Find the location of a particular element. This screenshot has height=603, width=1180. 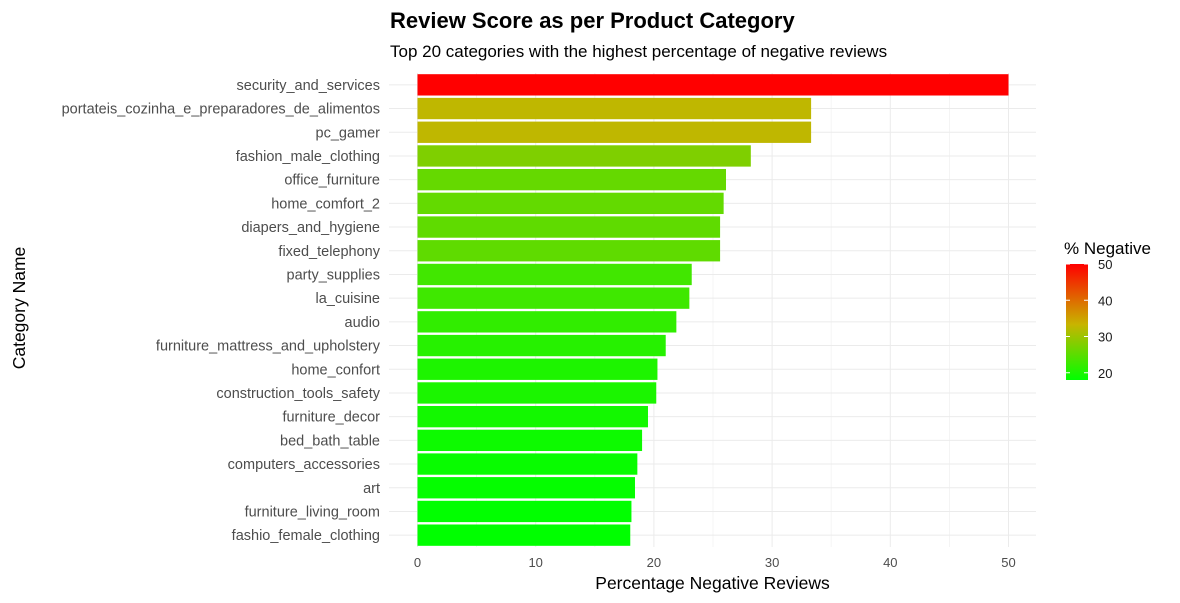

category-label: diapers_and_hygiene is located at coordinates (310, 228).